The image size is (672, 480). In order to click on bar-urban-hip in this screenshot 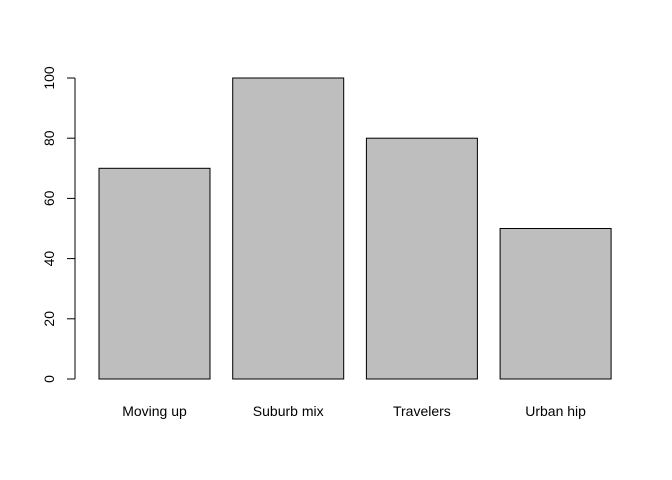, I will do `click(555, 304)`.